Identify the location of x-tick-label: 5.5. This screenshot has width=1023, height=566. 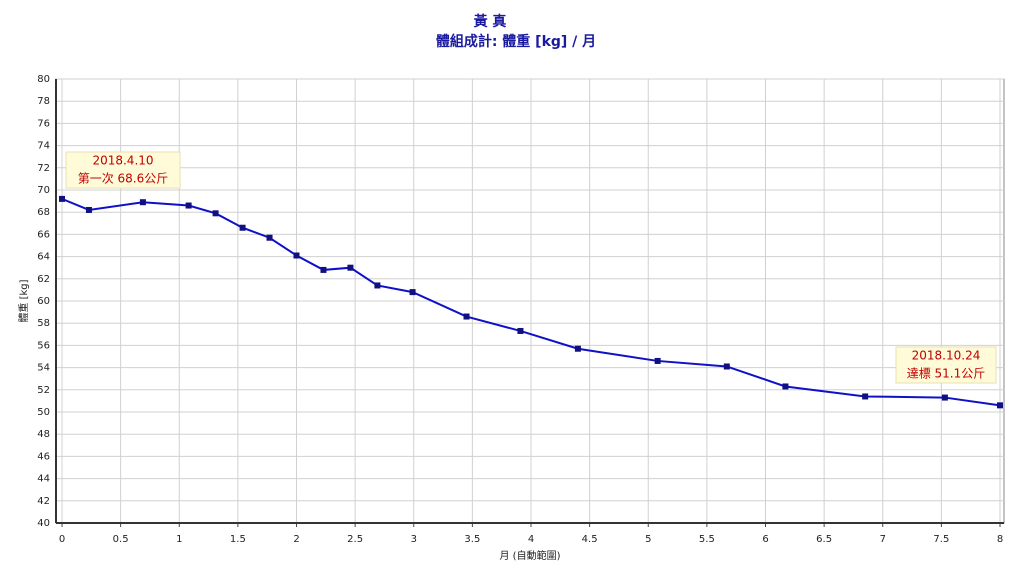
(707, 539).